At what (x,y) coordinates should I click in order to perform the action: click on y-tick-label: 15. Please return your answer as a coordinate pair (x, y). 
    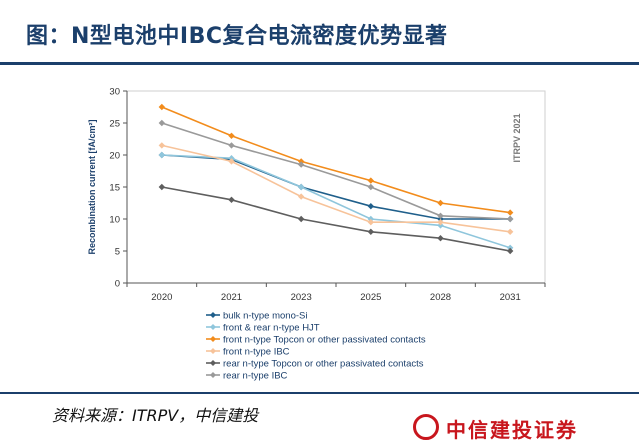
    Looking at the image, I should click on (114, 188).